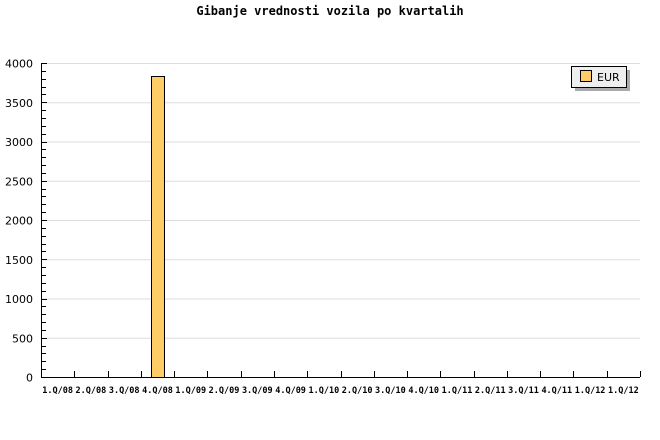 Image resolution: width=660 pixels, height=440 pixels. Describe the element at coordinates (19, 260) in the screenshot. I see `y-tick-label: 1500` at that location.